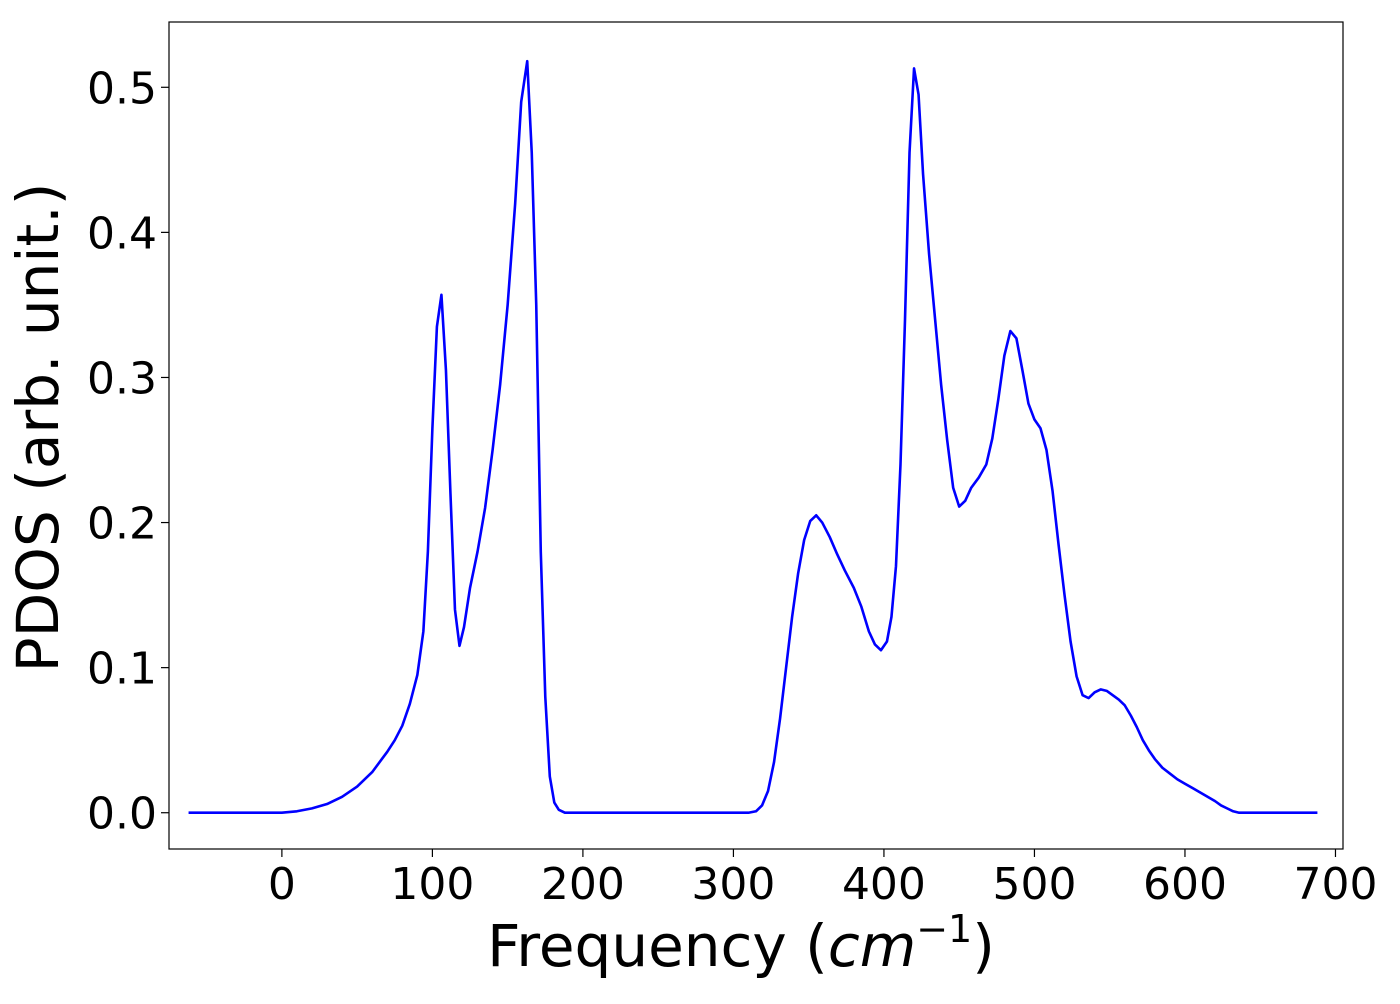 The height and width of the screenshot is (1004, 1400). I want to click on x-tick-label: 0, so click(282, 884).